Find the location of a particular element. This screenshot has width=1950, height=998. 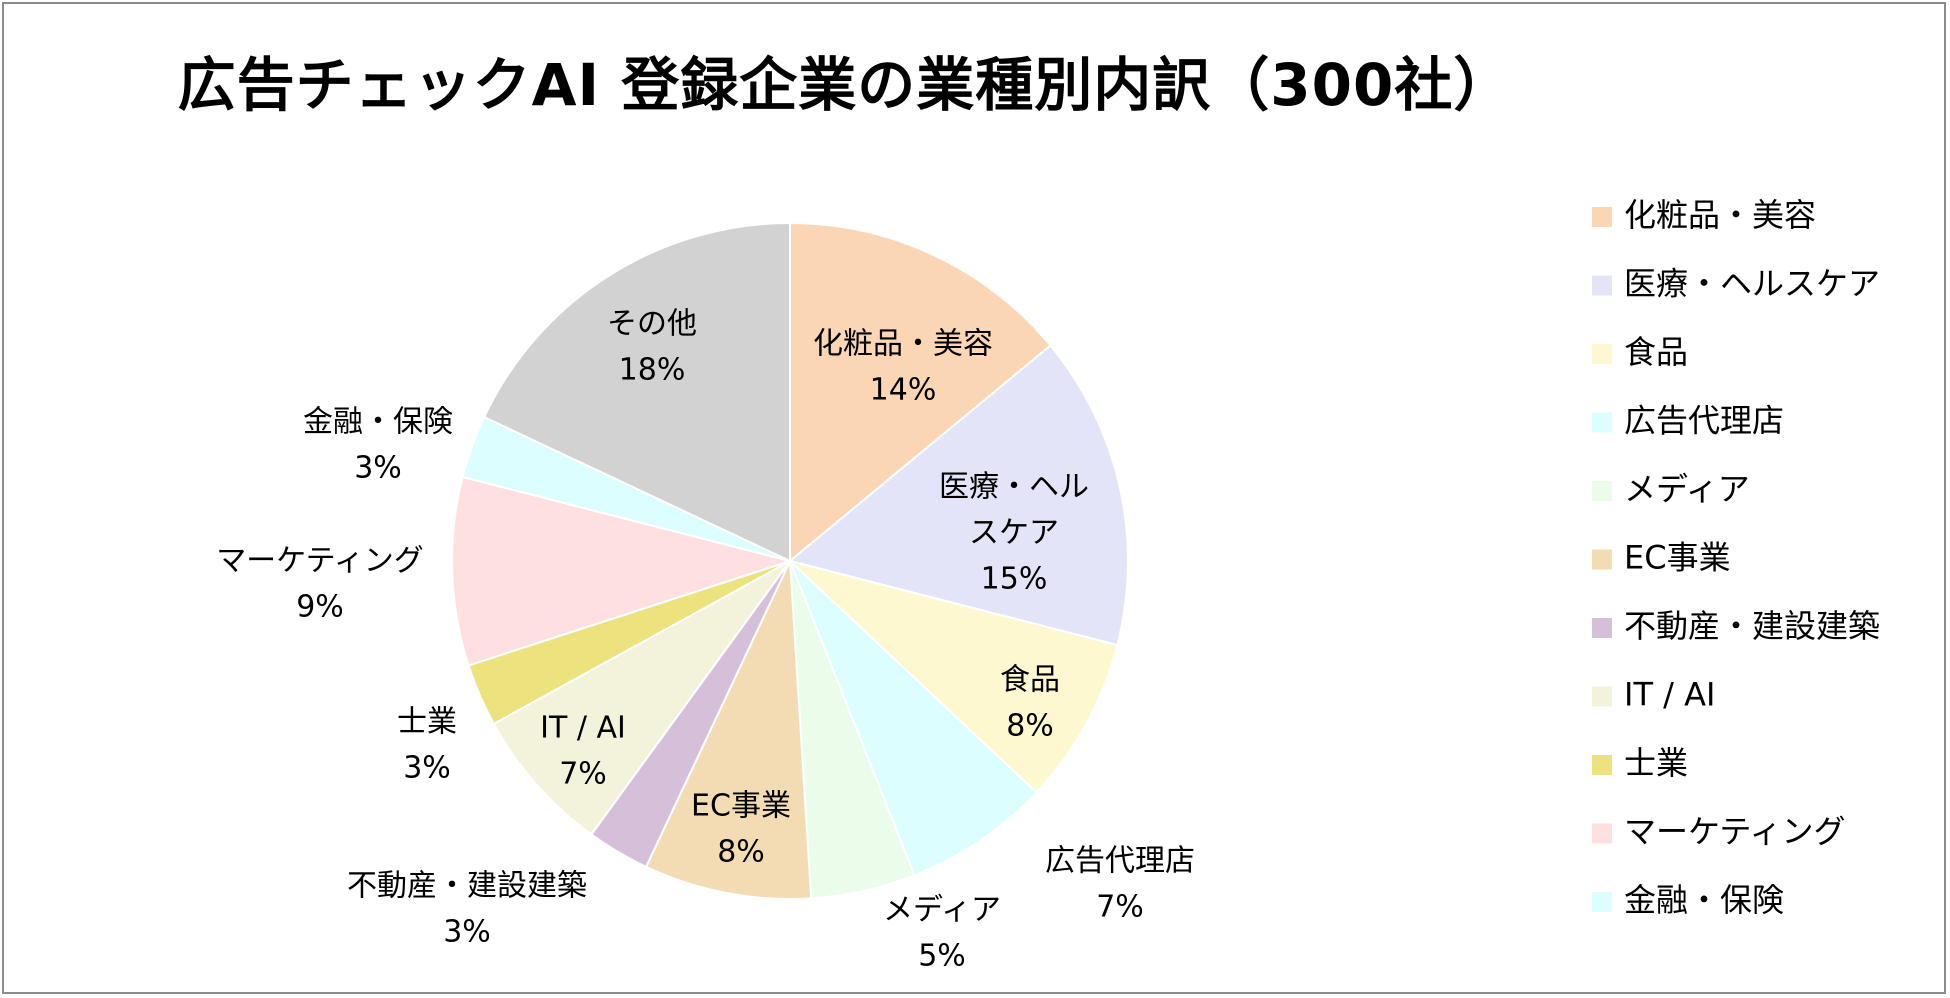

chart-title: 広告チェックAI 登録企業の業種別内訳（300社） is located at coordinates (845, 85).